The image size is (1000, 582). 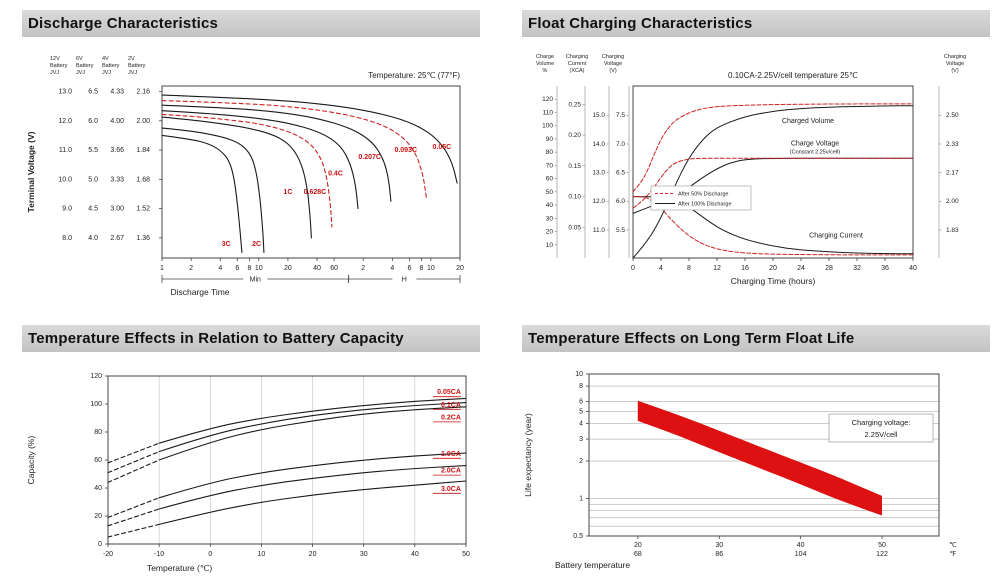 I want to click on y-tick-label: 0.10, so click(x=574, y=197).